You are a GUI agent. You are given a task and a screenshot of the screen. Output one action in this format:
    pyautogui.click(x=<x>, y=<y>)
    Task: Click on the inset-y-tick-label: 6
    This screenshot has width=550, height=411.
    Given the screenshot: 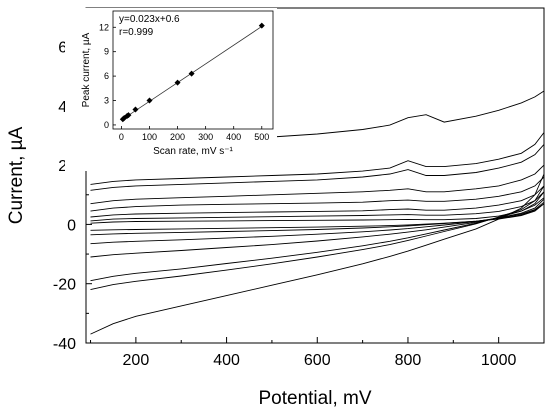 What is the action you would take?
    pyautogui.click(x=106, y=76)
    